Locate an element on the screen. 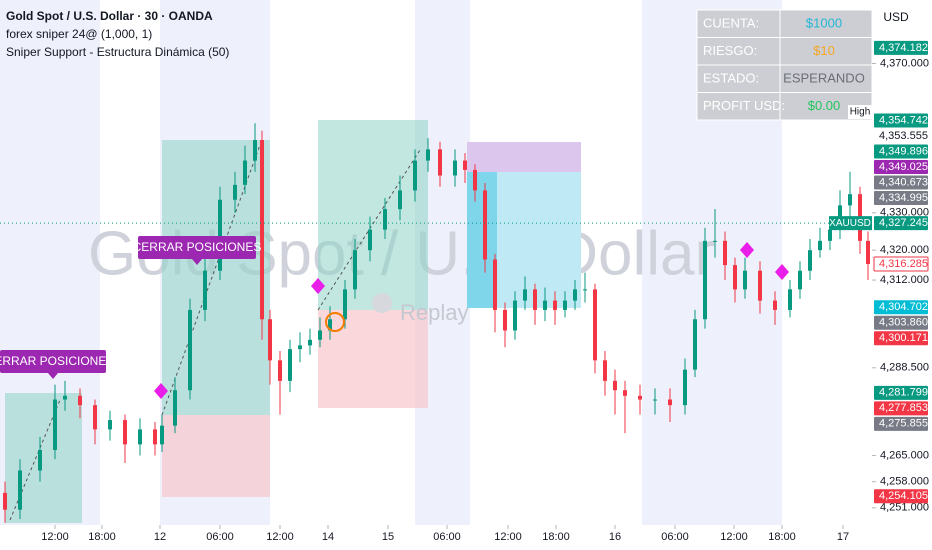  replay-text: Replay is located at coordinates (434, 312).